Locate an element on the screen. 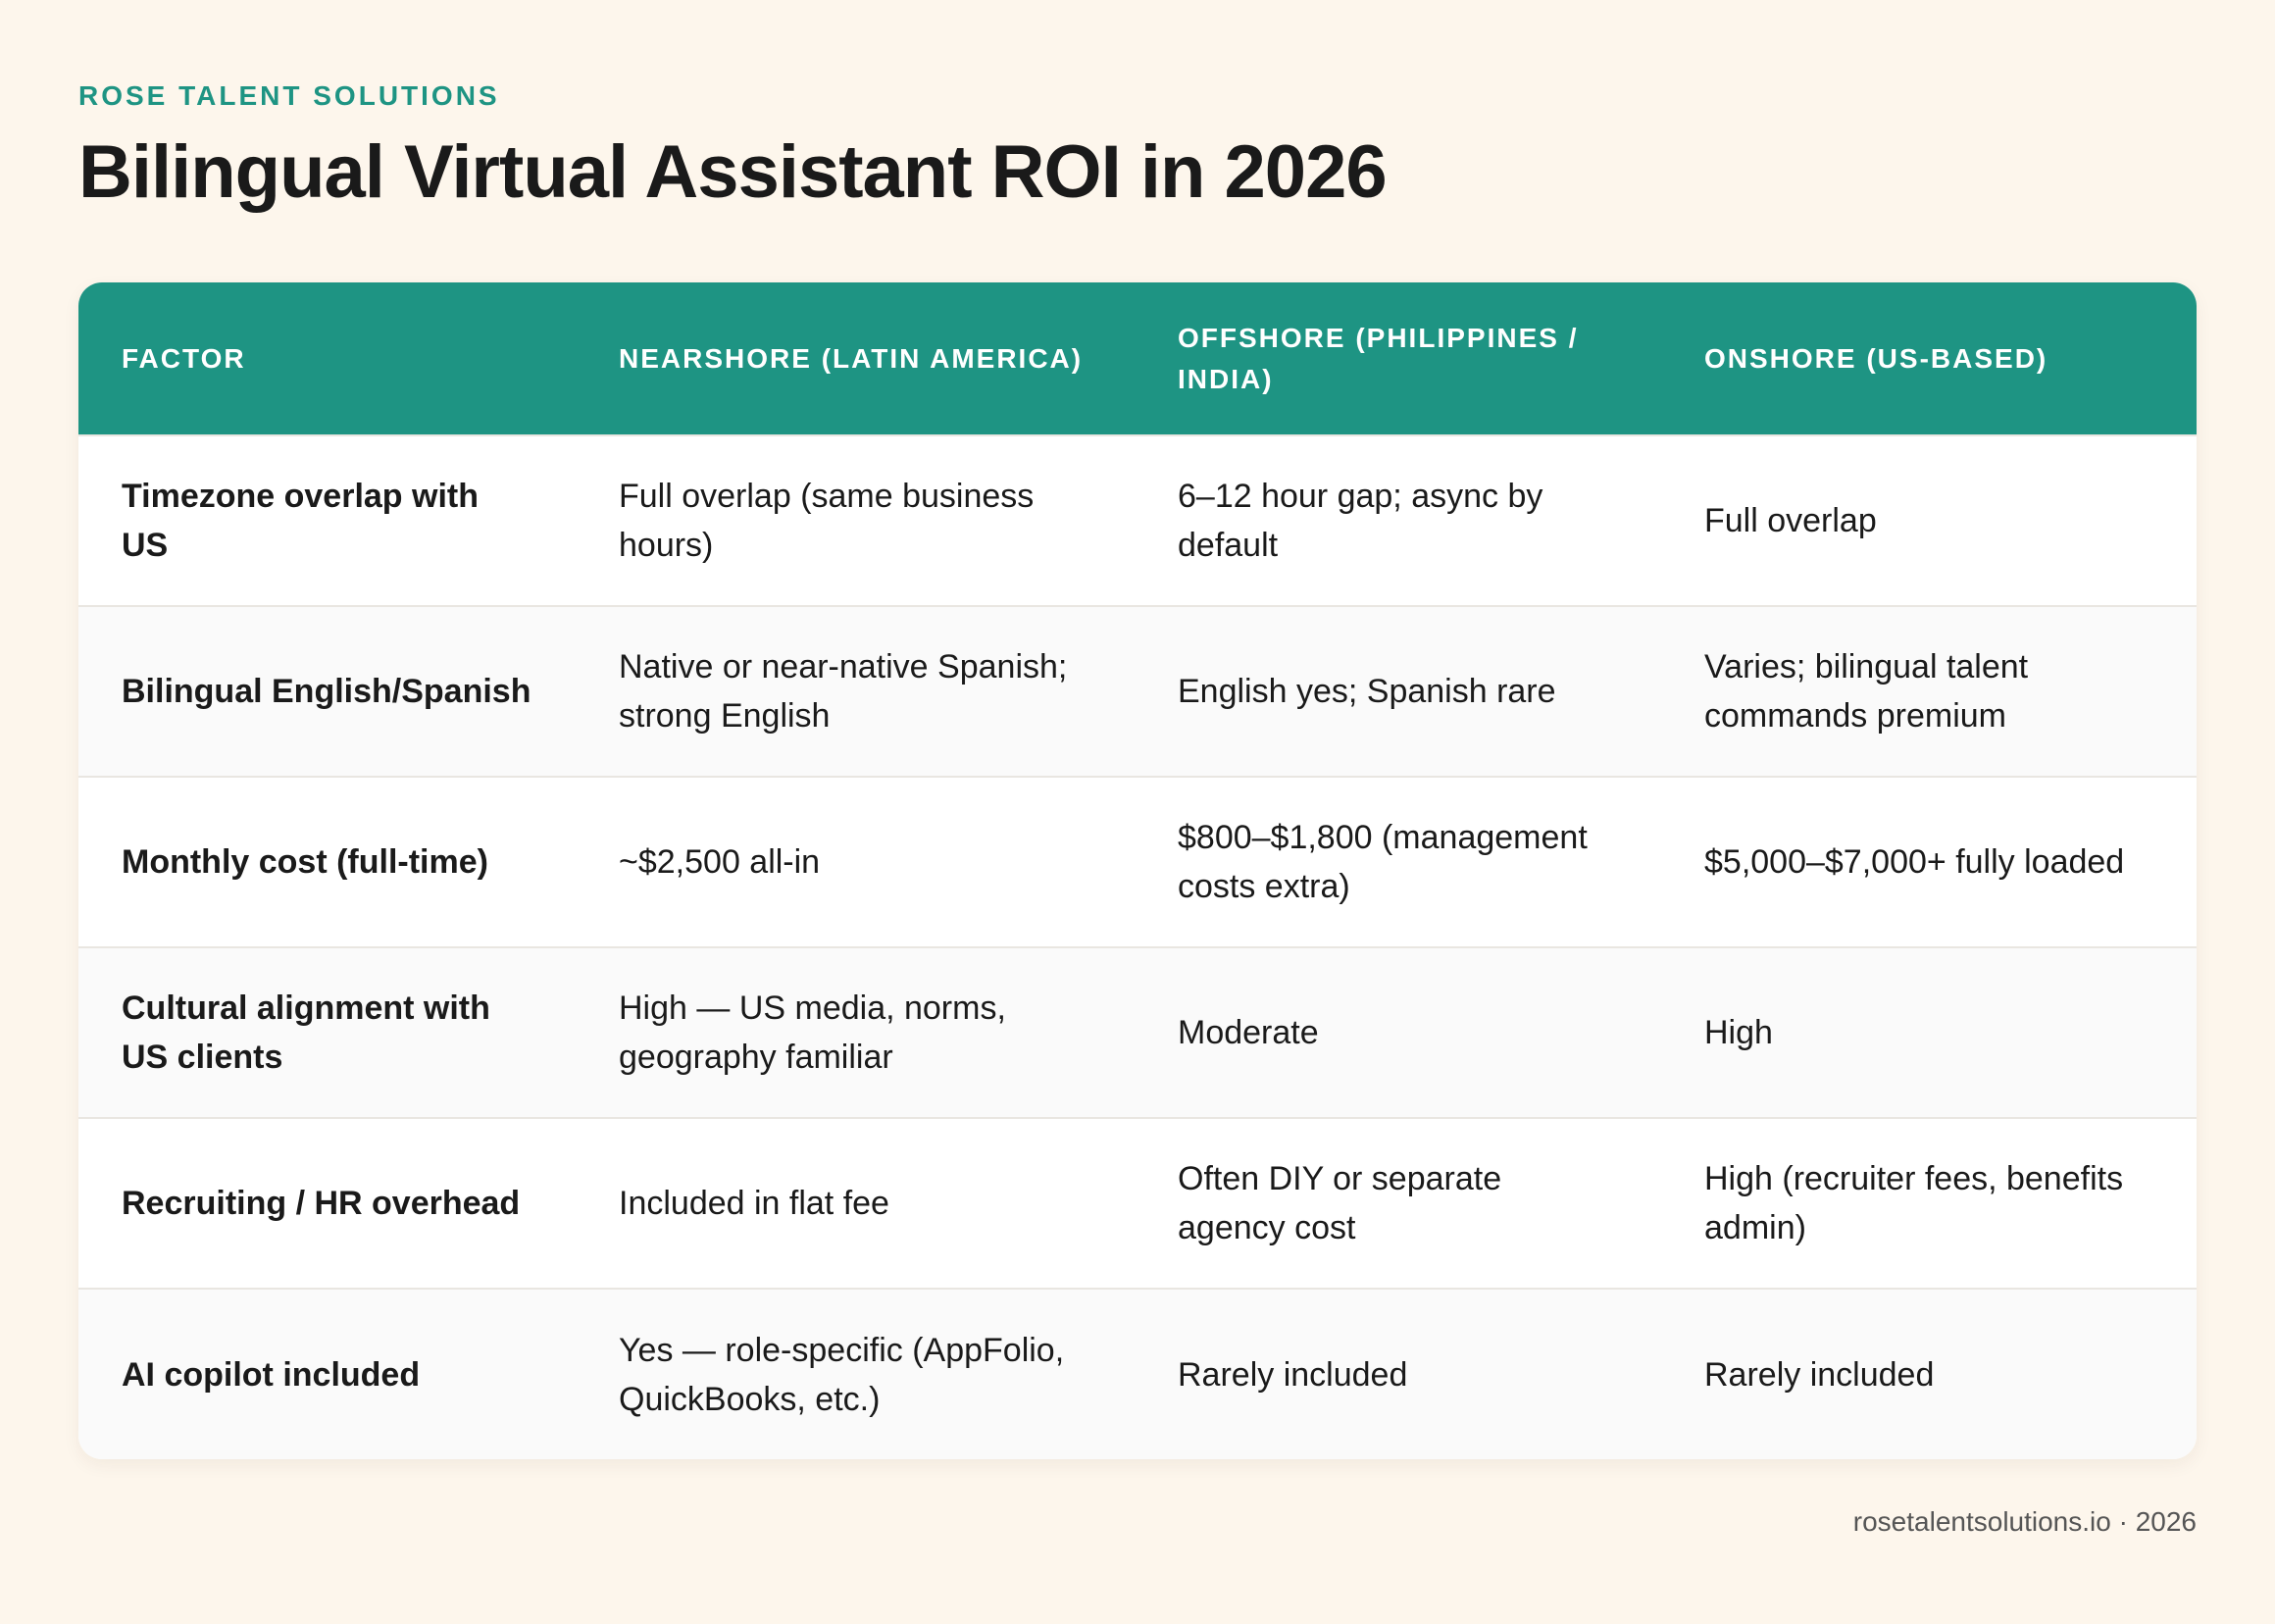 The image size is (2275, 1624). row-factor: Timezone overlap with US is located at coordinates (301, 521).